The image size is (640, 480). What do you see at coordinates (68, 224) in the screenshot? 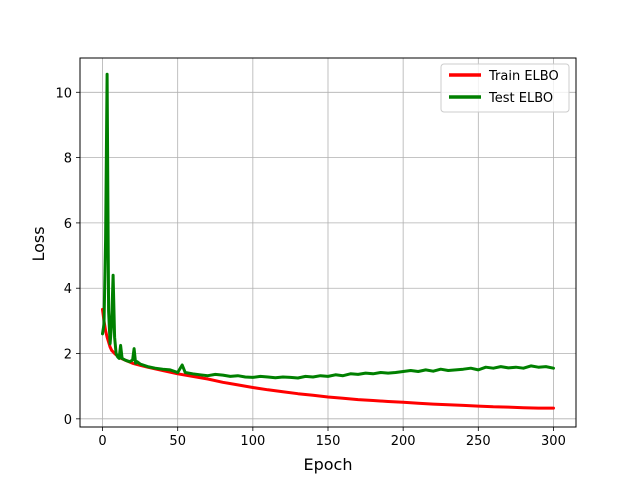
I see `y-tick-label: 6` at bounding box center [68, 224].